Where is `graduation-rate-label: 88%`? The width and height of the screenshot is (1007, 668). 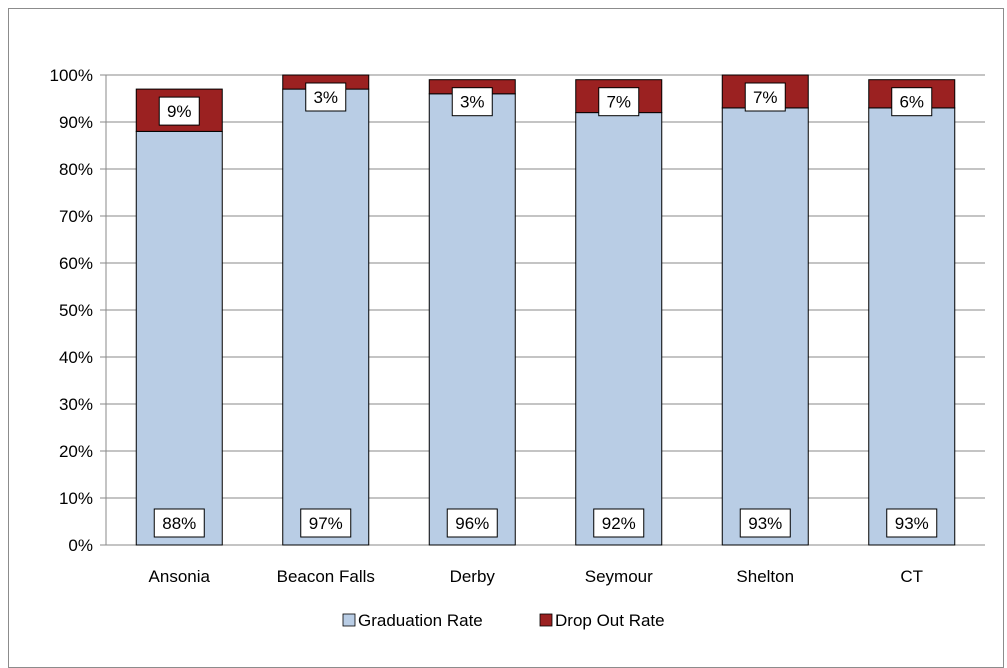 graduation-rate-label: 88% is located at coordinates (179, 523).